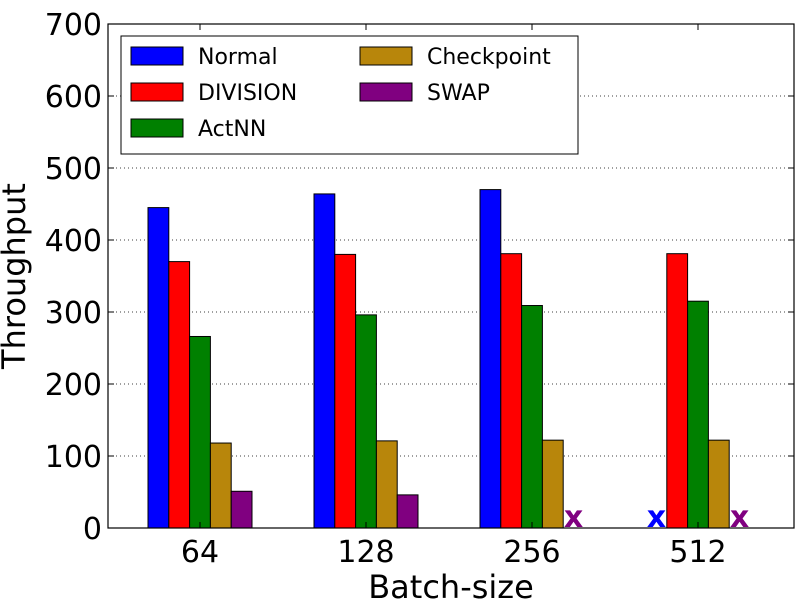 Image resolution: width=800 pixels, height=600 pixels. Describe the element at coordinates (92, 529) in the screenshot. I see `y-tick-label: 0` at that location.